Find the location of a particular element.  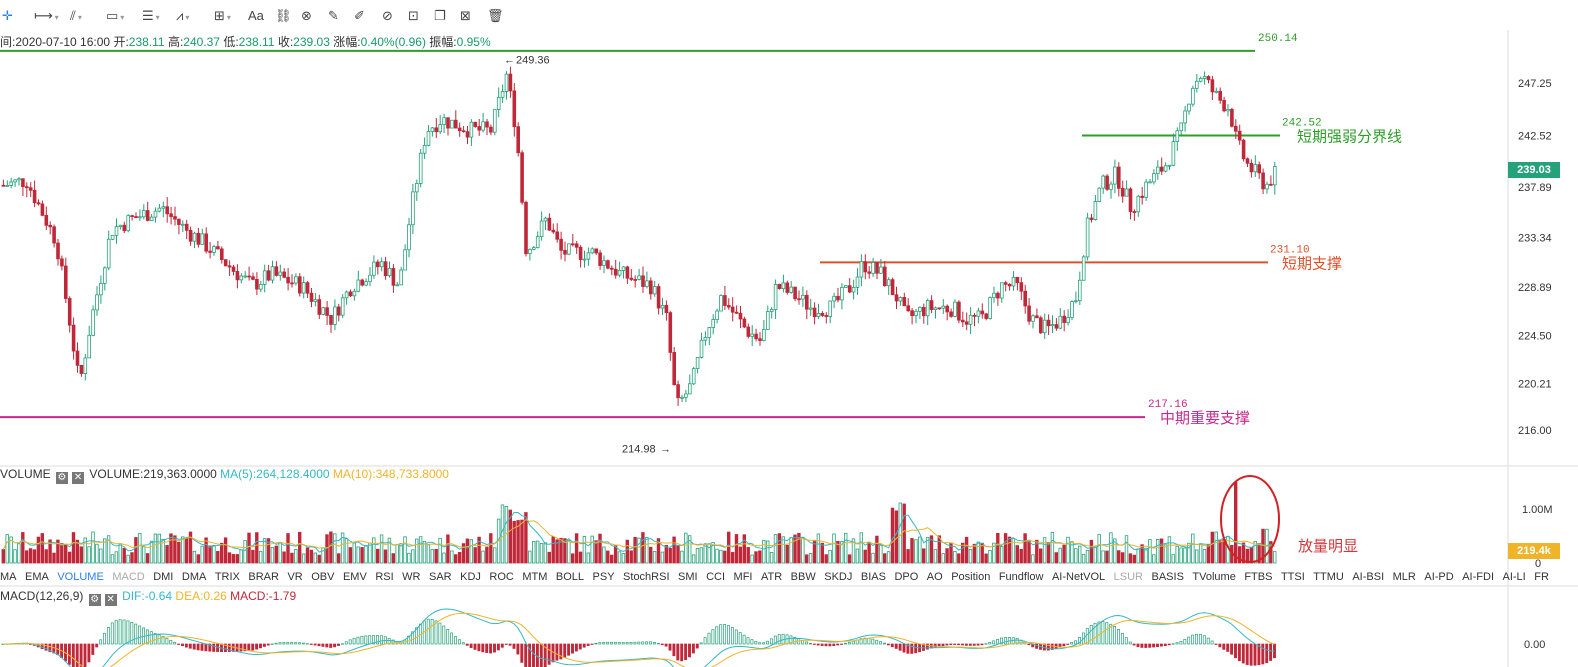

indicator-tab: MLR is located at coordinates (1404, 577).